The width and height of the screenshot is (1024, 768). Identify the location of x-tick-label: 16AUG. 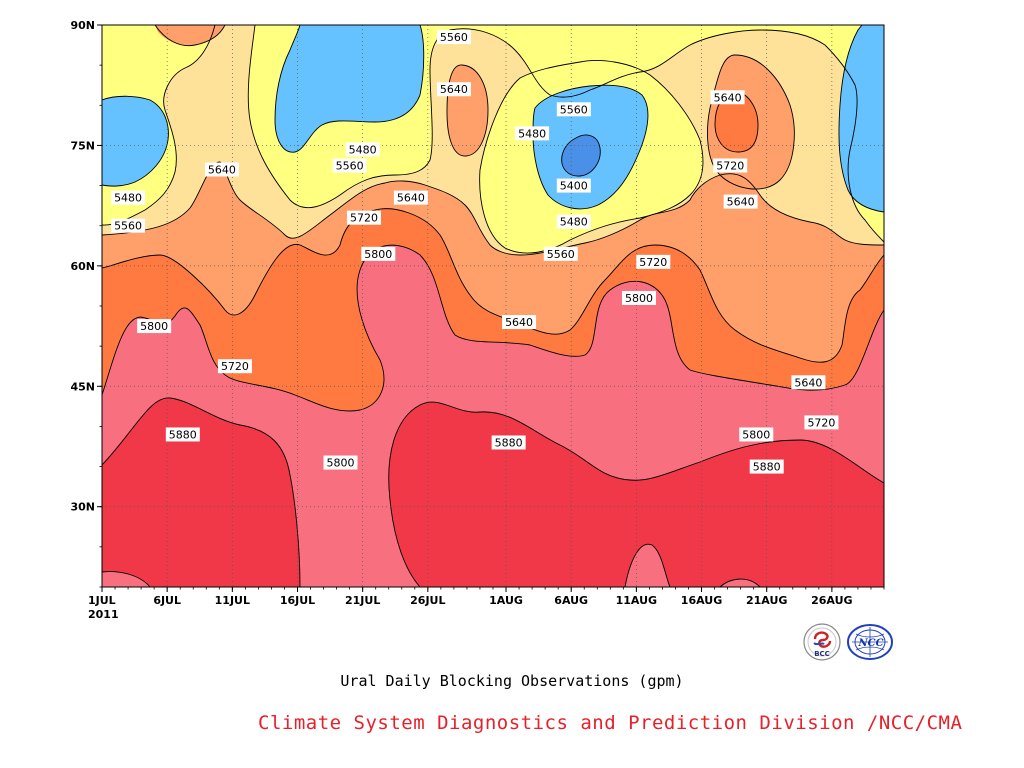
(701, 600).